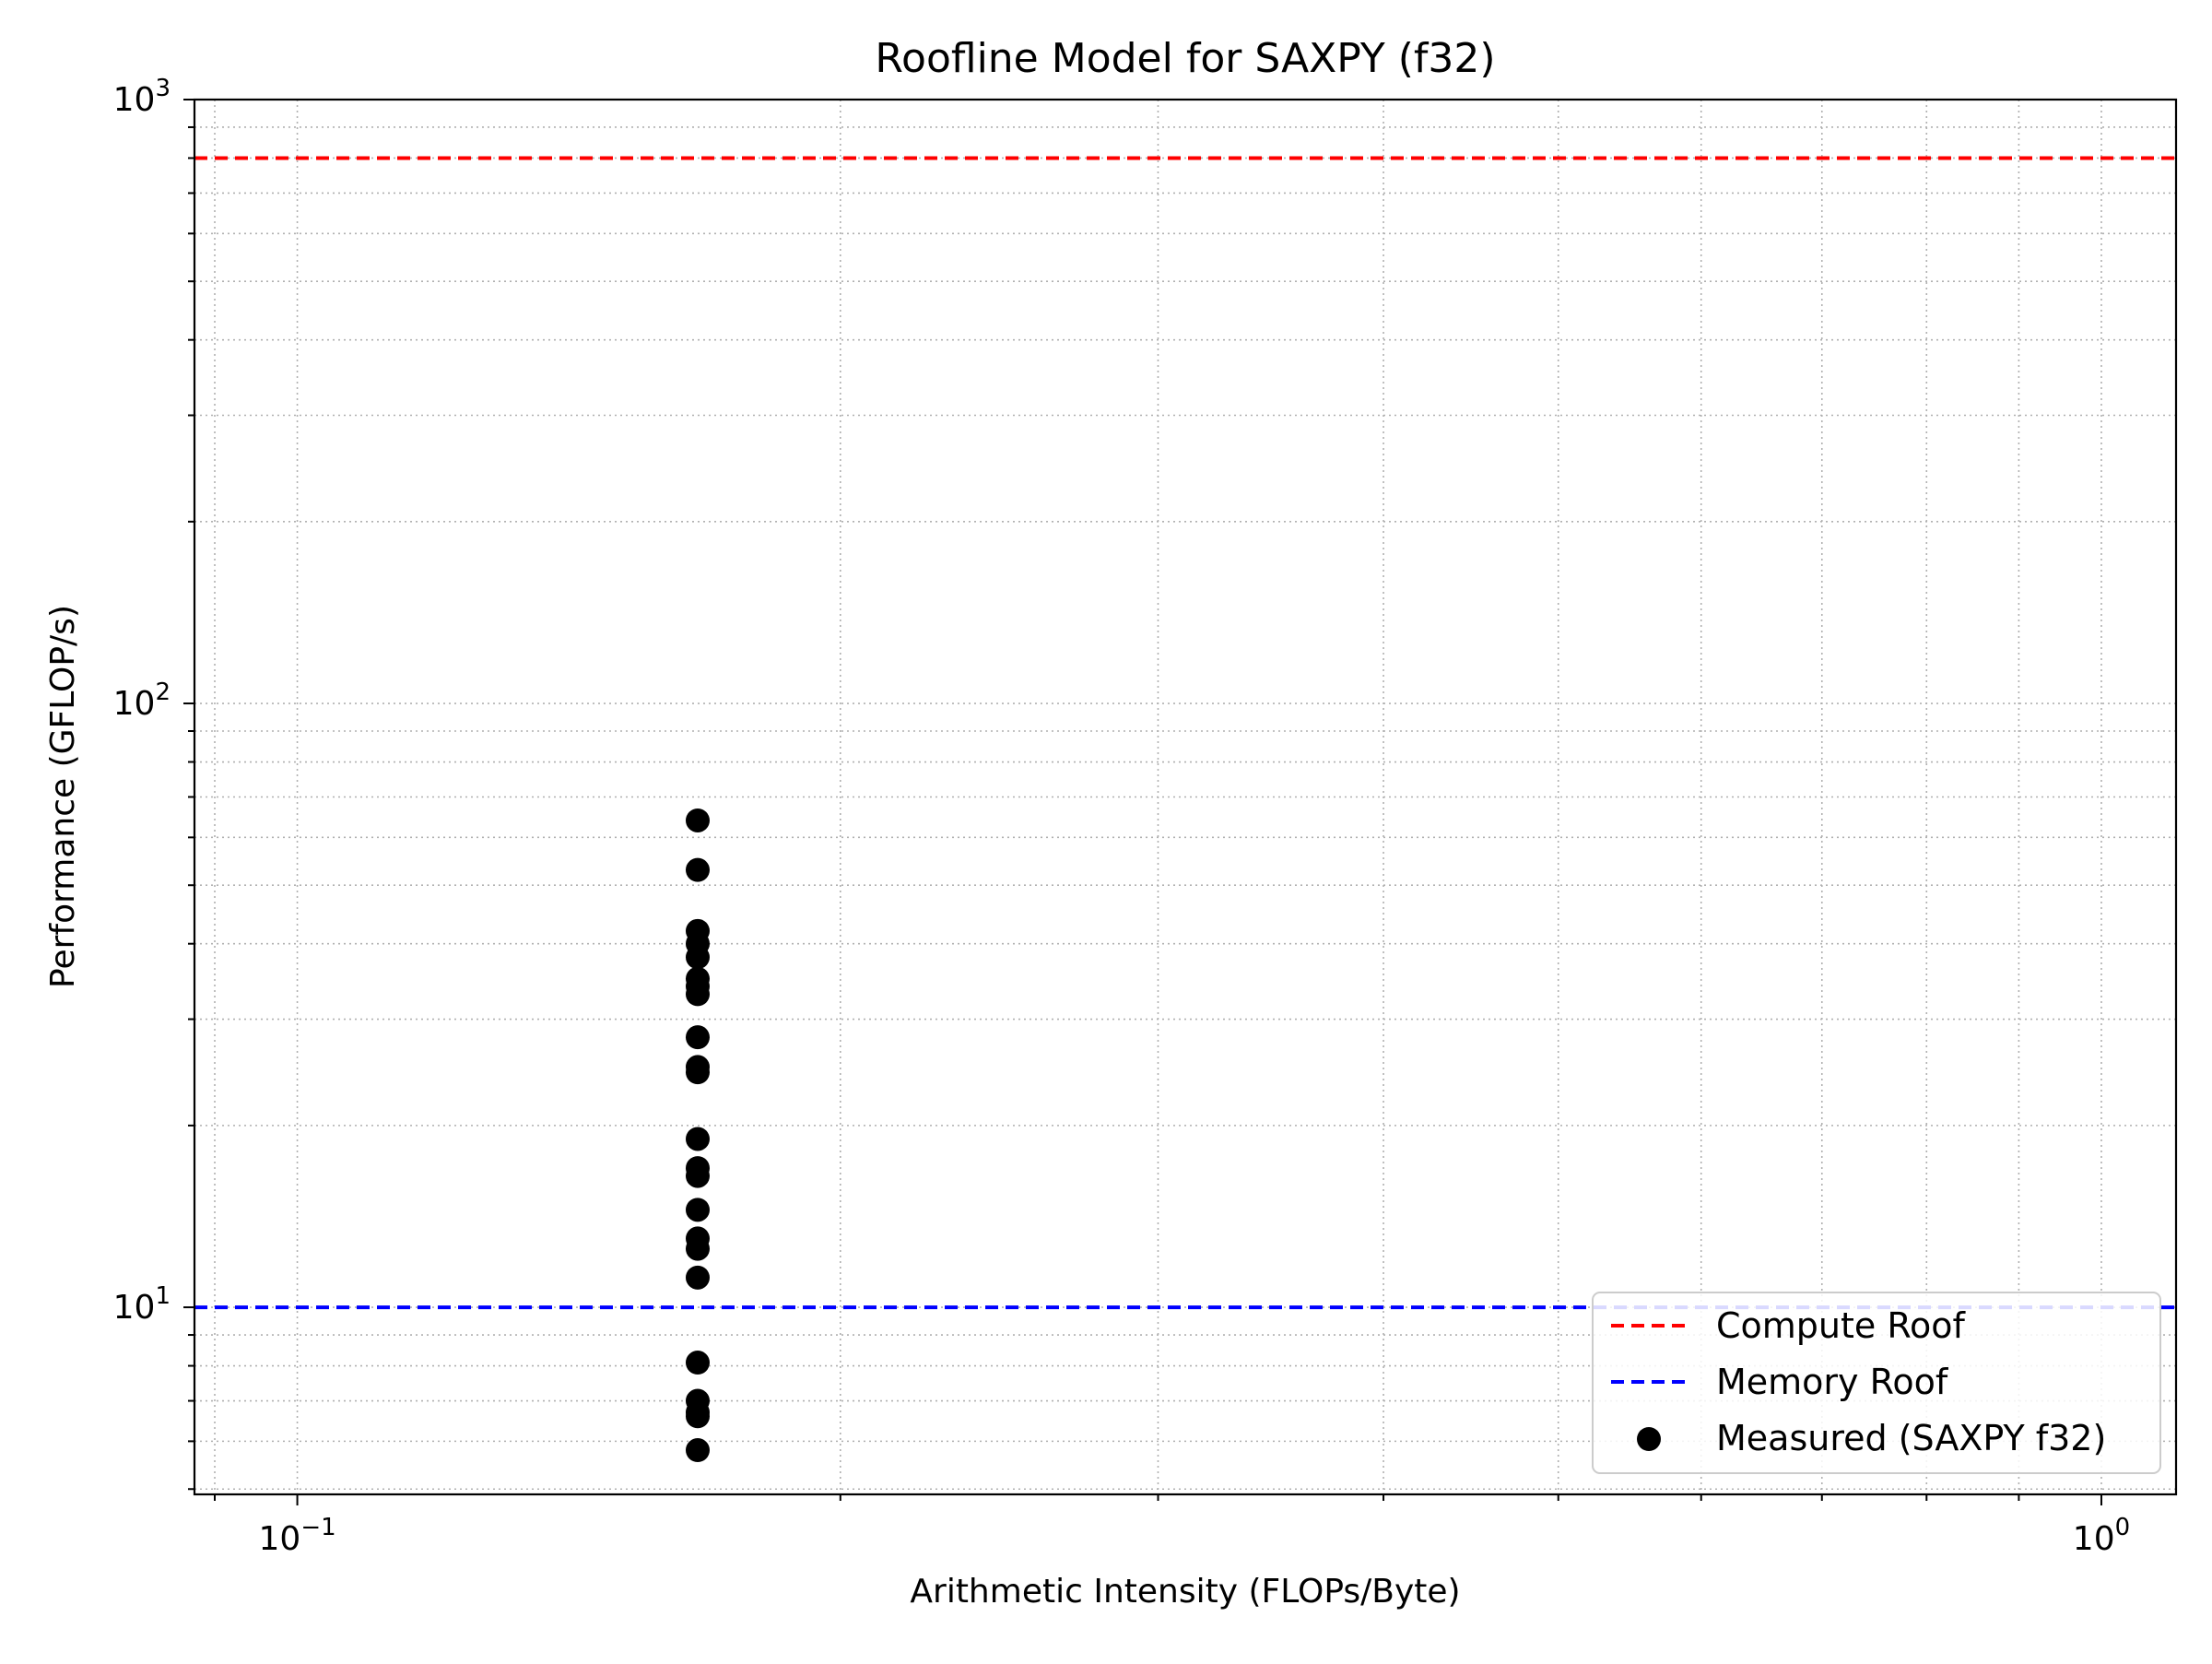  What do you see at coordinates (1911, 1438) in the screenshot?
I see `legend-label-measured: Measured (SAXPY f32)` at bounding box center [1911, 1438].